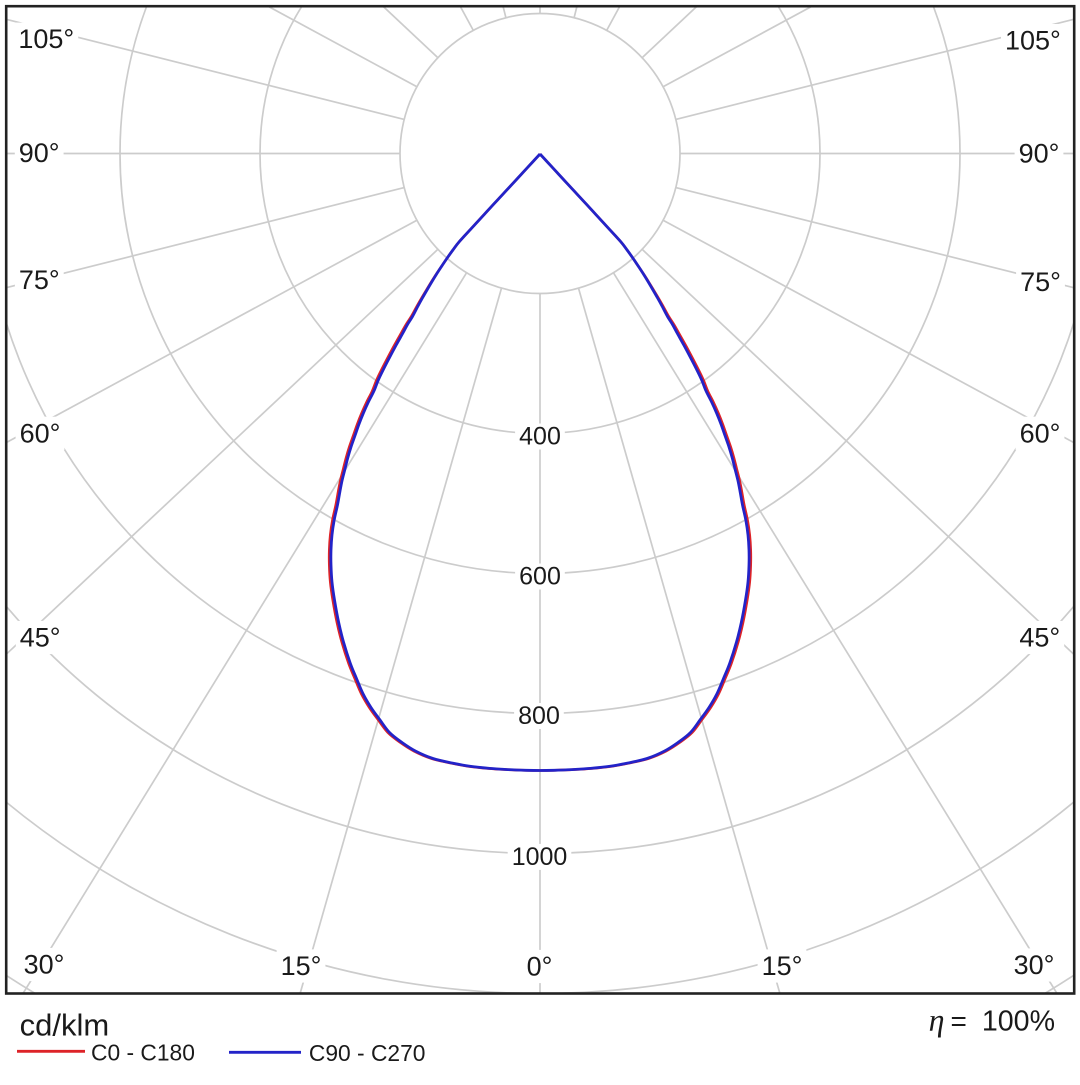 This screenshot has width=1080, height=1085. Describe the element at coordinates (143, 1053) in the screenshot. I see `svg-text: C0 - C180` at that location.